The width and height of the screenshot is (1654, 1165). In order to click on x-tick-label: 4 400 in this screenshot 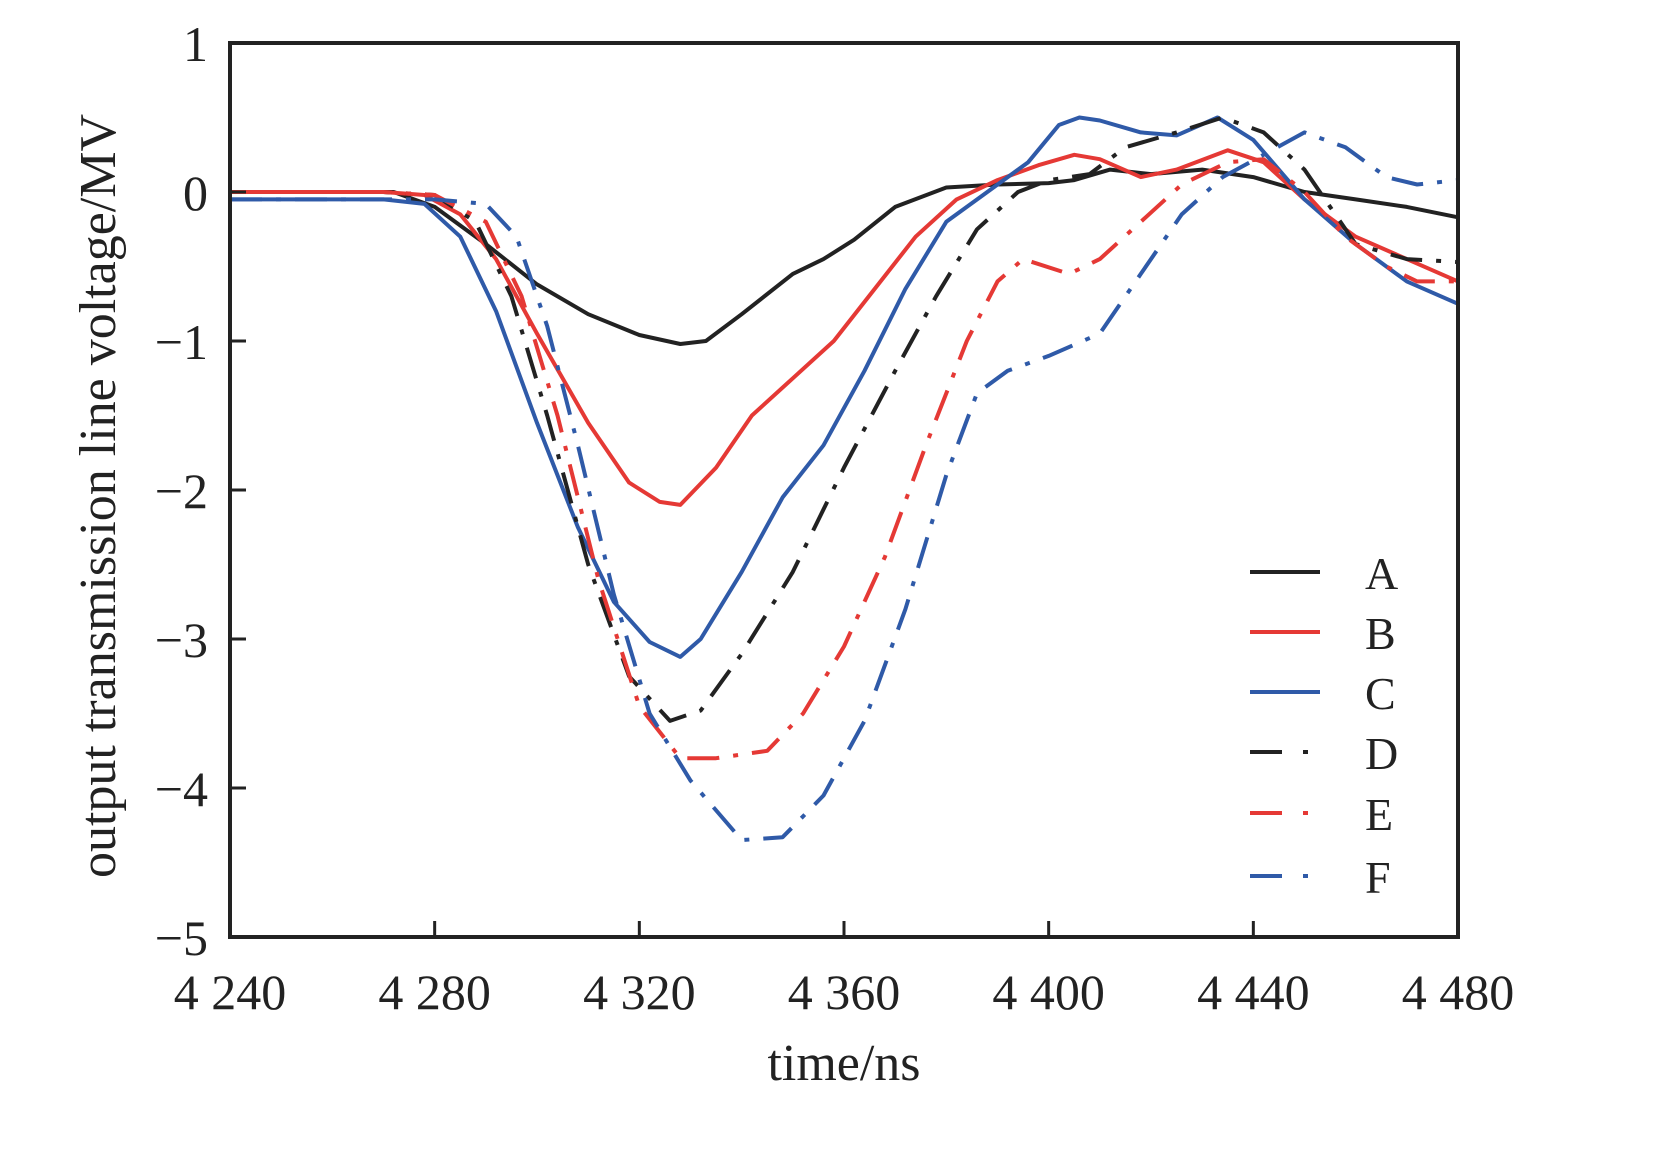, I will do `click(1048, 992)`.